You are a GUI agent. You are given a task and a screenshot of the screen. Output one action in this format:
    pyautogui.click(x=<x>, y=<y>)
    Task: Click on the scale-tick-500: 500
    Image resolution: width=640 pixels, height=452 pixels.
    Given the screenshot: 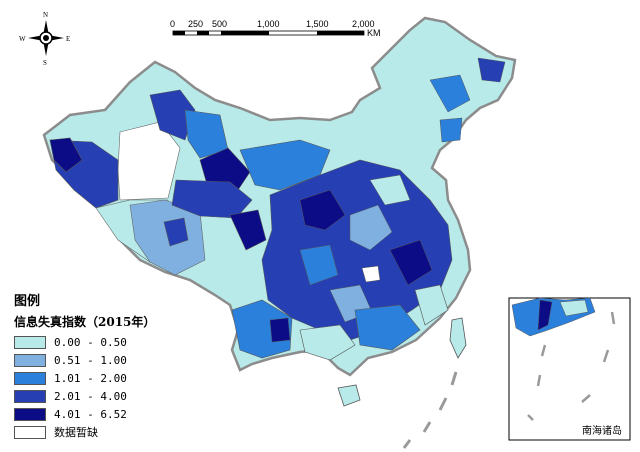 What is the action you would take?
    pyautogui.click(x=219, y=24)
    